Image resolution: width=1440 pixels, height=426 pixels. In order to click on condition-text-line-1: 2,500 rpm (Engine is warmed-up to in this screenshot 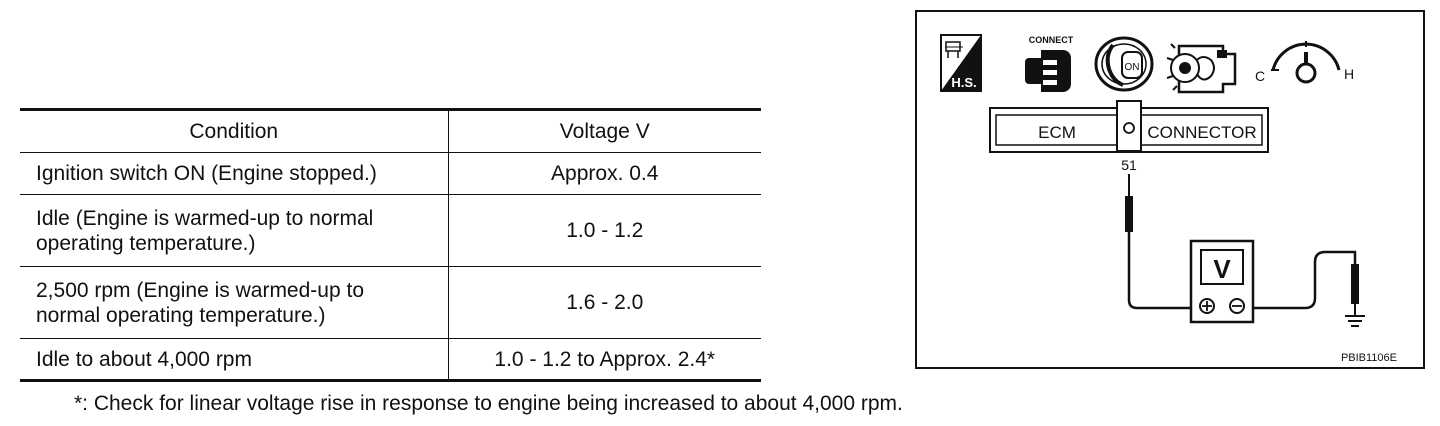, I will do `click(200, 290)`.